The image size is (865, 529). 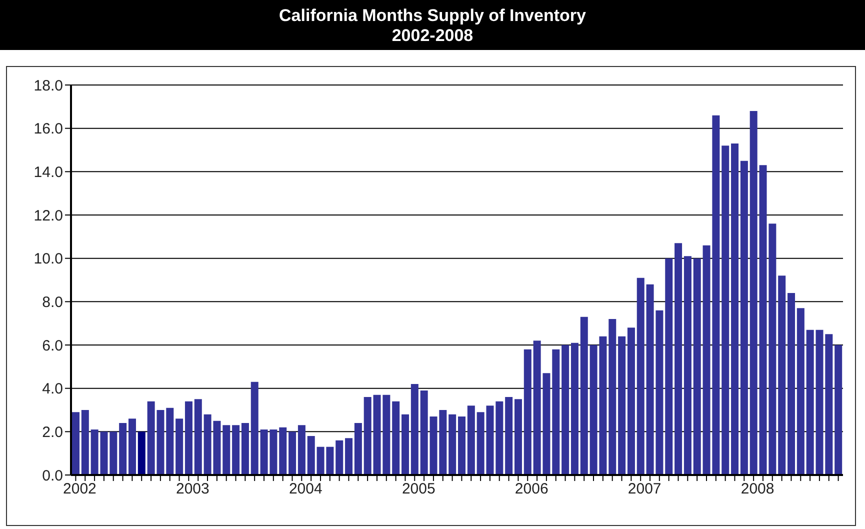 What do you see at coordinates (757, 489) in the screenshot?
I see `x-tick-label: 2008` at bounding box center [757, 489].